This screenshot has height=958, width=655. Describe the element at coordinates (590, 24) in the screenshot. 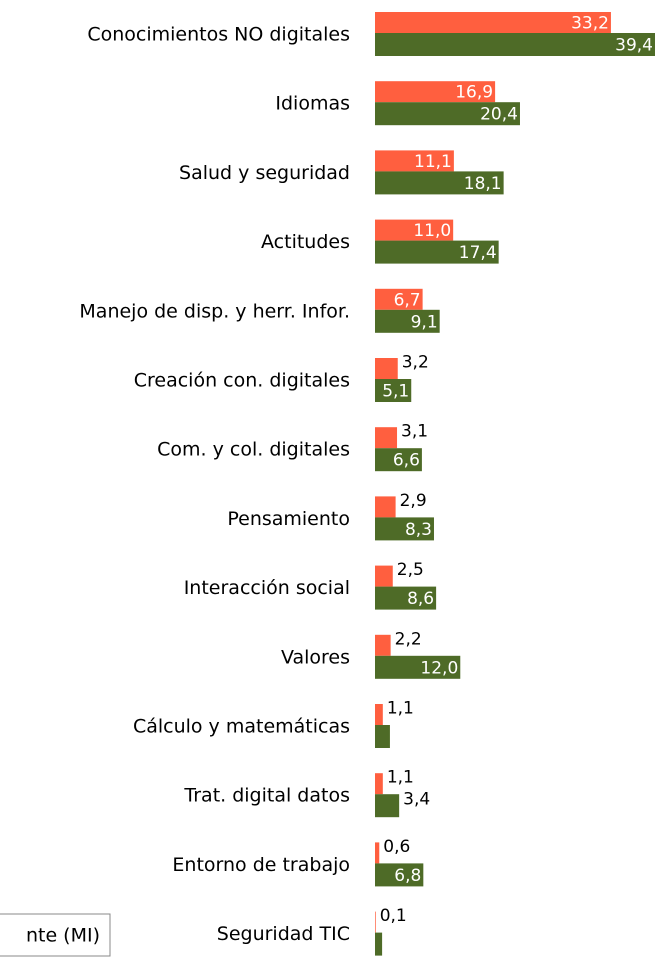

I see `value-label: 33,2` at that location.